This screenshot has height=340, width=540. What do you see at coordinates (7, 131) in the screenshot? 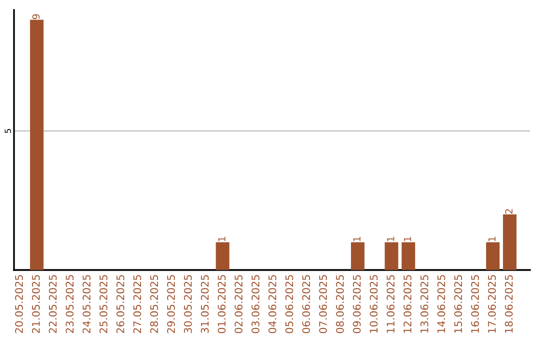
I see `y-tick-label: 5` at bounding box center [7, 131].